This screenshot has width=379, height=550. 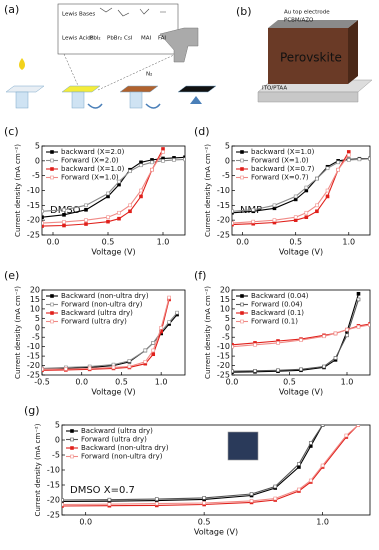 What do you see at coordinates (32, 410) in the screenshot?
I see `panel-label: (g)` at bounding box center [32, 410].